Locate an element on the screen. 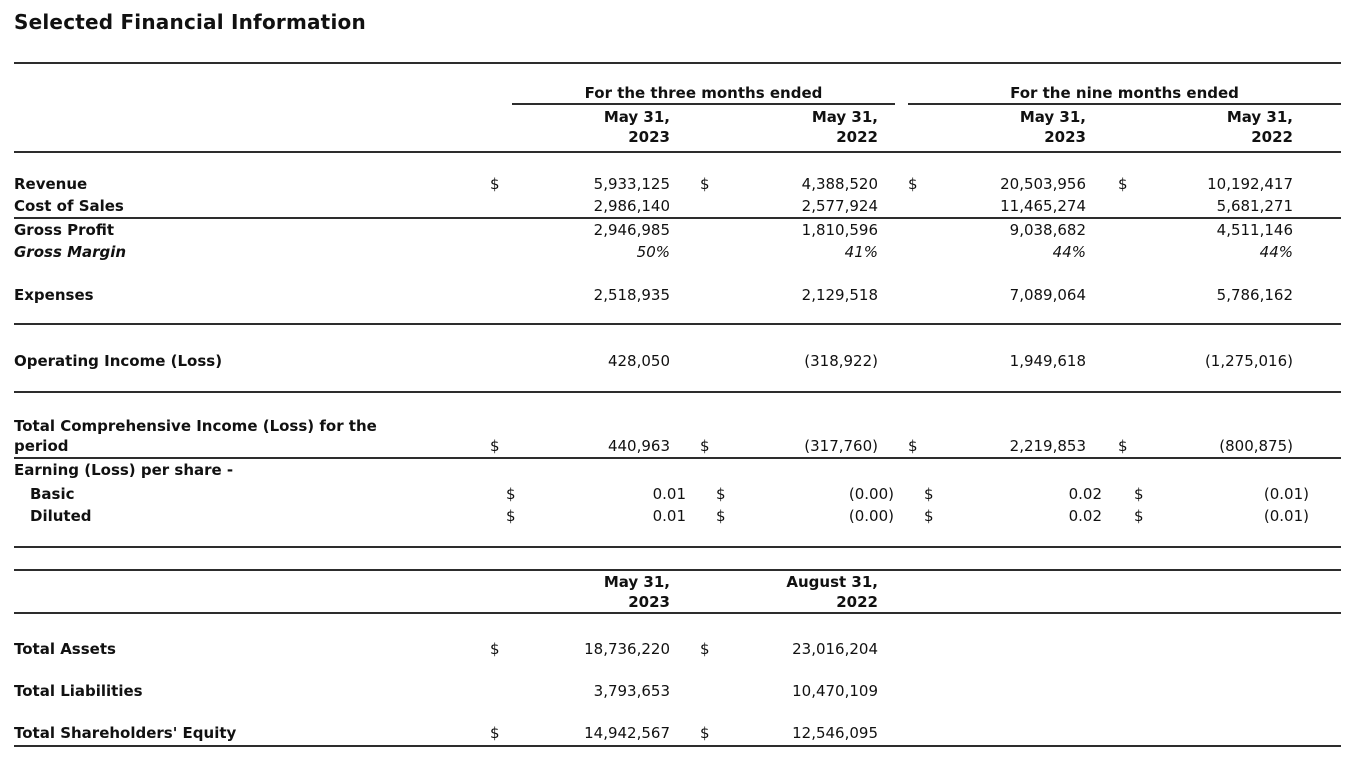 This screenshot has width=1355, height=766. cell-value: 11,465,274 is located at coordinates (1043, 206).